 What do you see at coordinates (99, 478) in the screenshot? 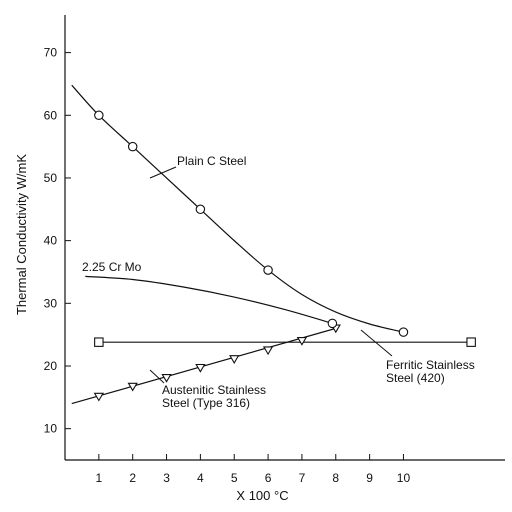
I see `x-tick-label: 1` at bounding box center [99, 478].